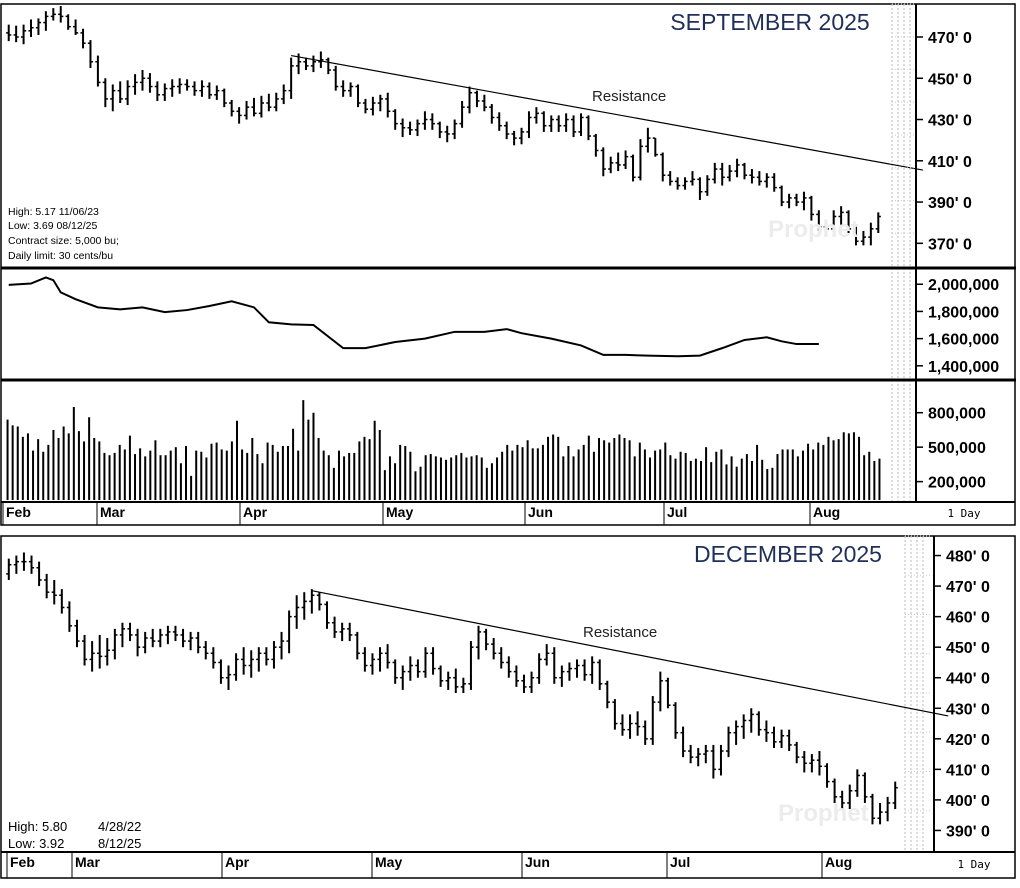  What do you see at coordinates (18, 512) in the screenshot?
I see `month-label: Feb` at bounding box center [18, 512].